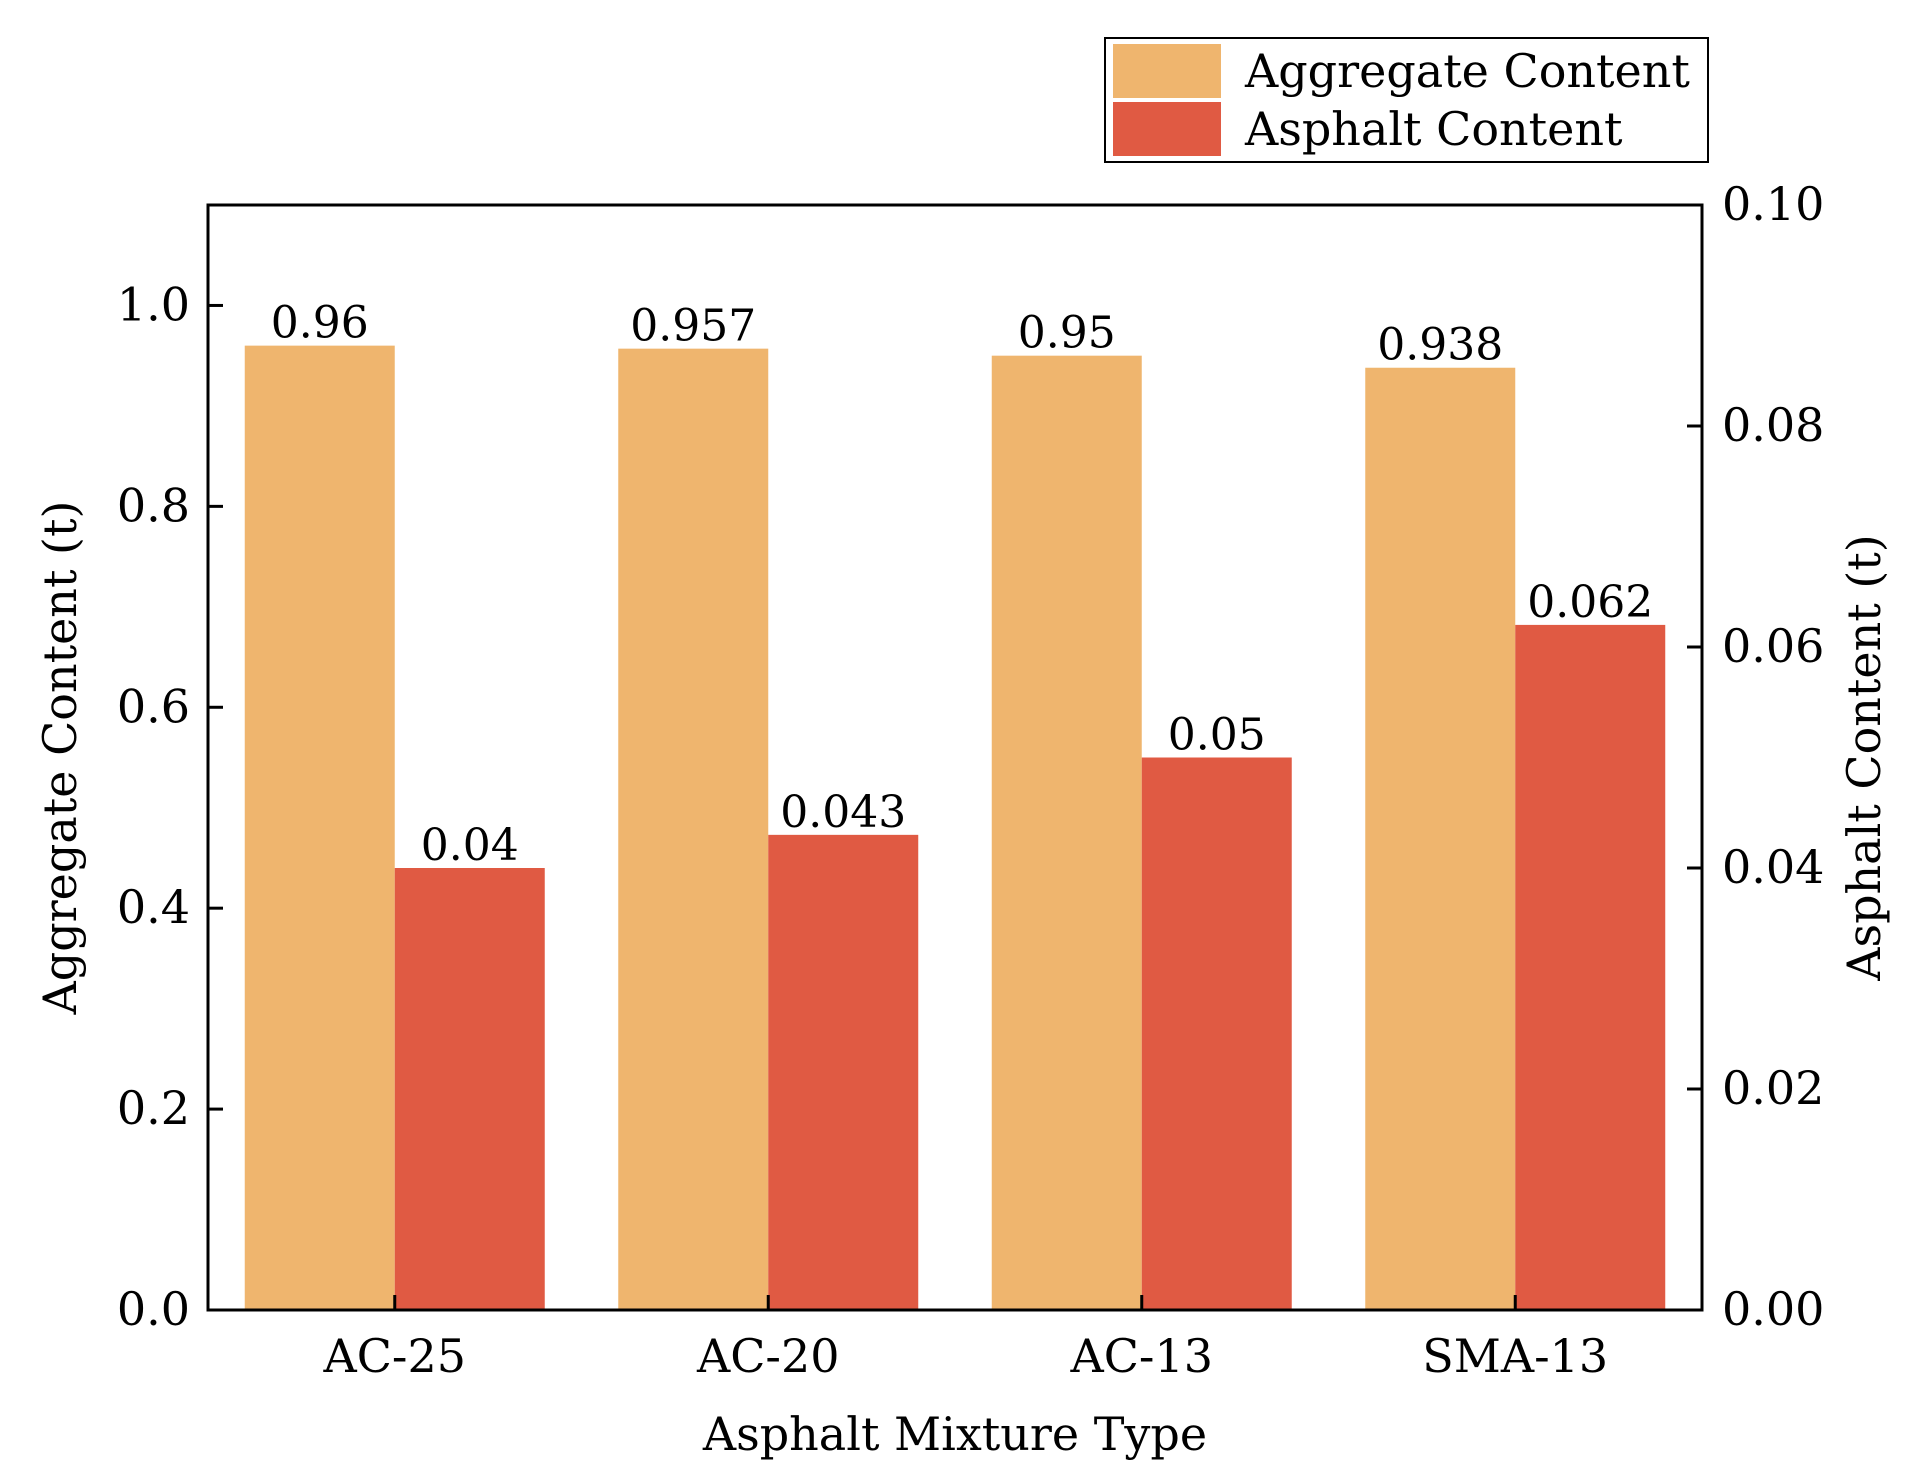  What do you see at coordinates (60, 758) in the screenshot?
I see `y-axis-left-title: Aggregate Content (t)` at bounding box center [60, 758].